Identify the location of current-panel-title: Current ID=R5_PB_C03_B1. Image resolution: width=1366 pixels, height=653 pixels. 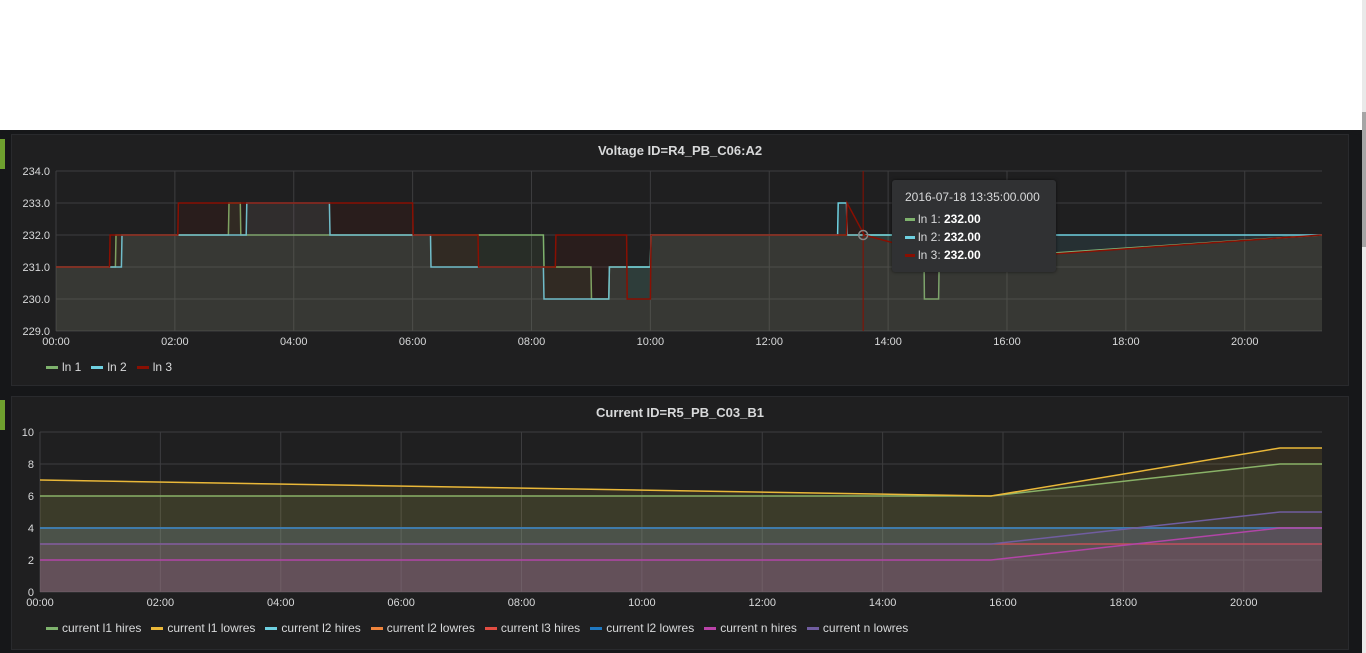
(680, 412).